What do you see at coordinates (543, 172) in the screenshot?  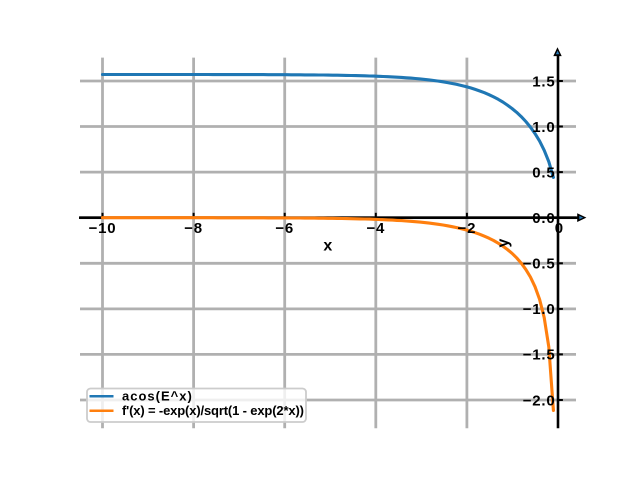 I see `svg-text: 0.5` at bounding box center [543, 172].